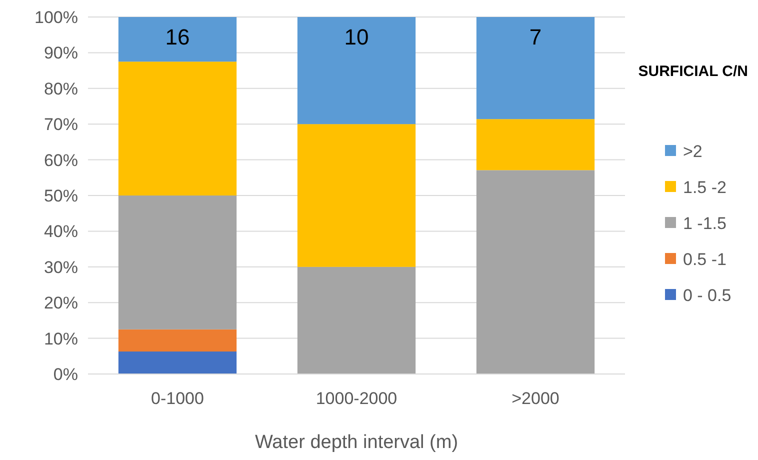 The image size is (758, 460). What do you see at coordinates (61, 53) in the screenshot?
I see `y-tick-label: 90%` at bounding box center [61, 53].